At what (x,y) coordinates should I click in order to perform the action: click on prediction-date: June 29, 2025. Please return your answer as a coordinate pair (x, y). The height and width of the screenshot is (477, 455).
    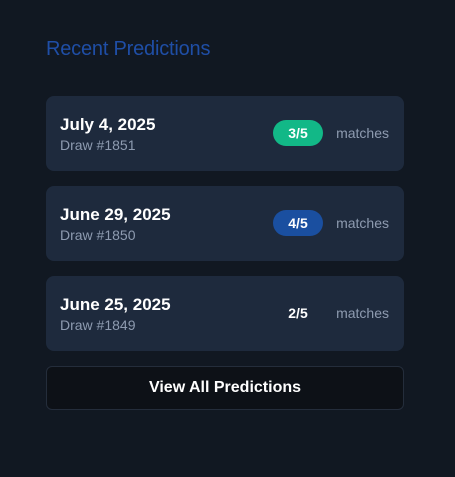
    Looking at the image, I should click on (115, 214).